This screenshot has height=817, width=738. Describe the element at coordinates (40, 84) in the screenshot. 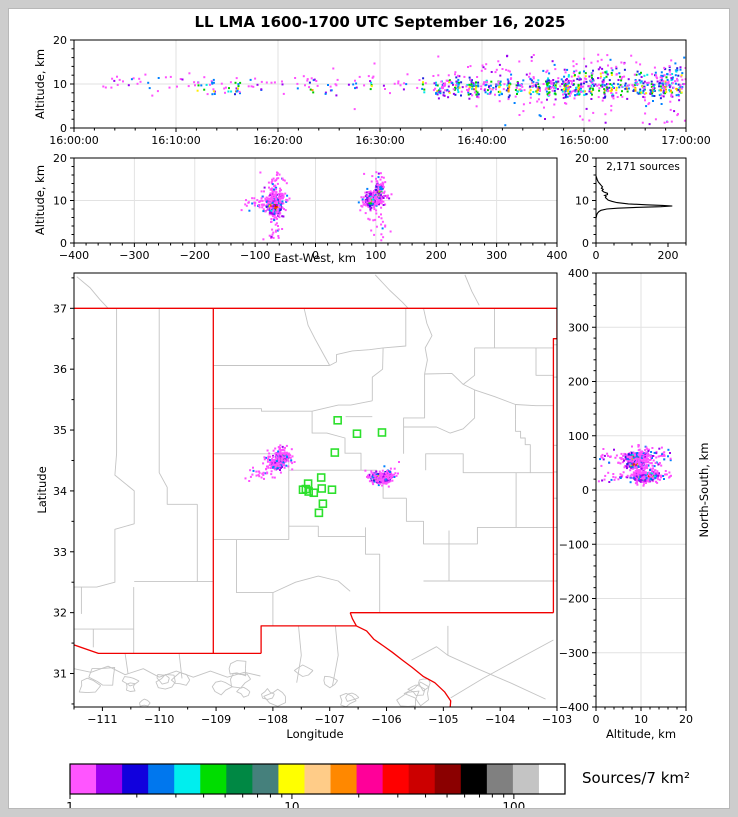

I see `time-panel-ylabel: Altitude, km` at that location.